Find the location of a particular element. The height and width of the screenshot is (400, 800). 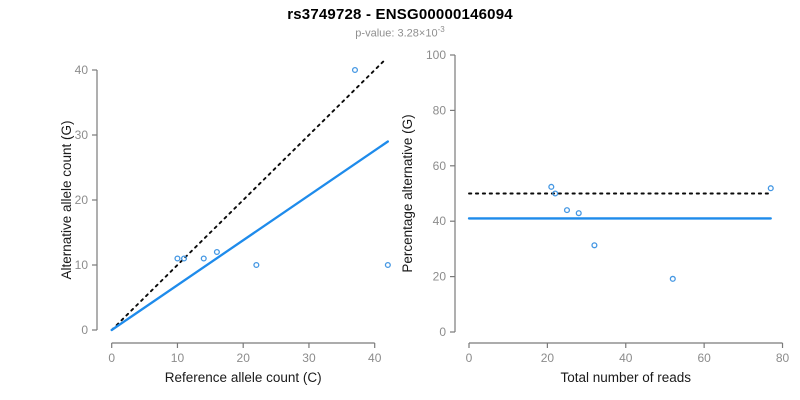

y-axis-title: Percentage alternative (G) is located at coordinates (407, 193).